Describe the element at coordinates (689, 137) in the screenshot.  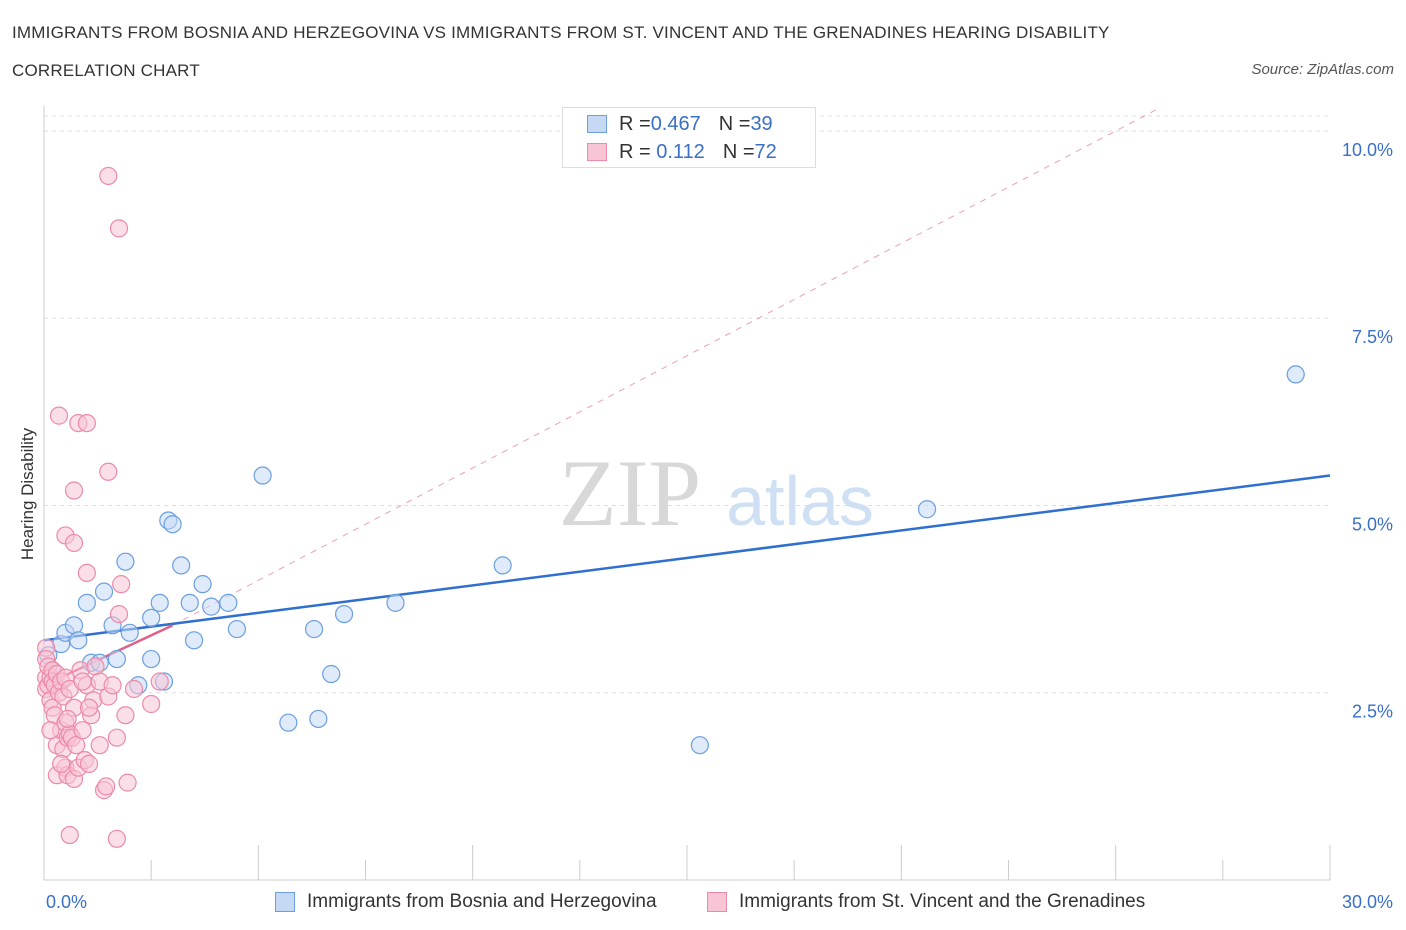
I see `correlation-legend: R = 0.467 N = 39 R = 0.112 N = 72` at that location.